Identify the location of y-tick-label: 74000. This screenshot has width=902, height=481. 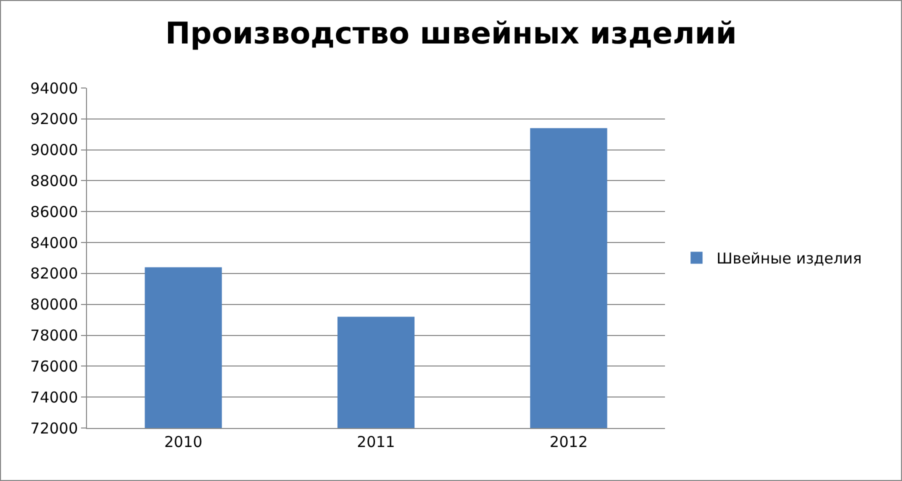
(54, 397).